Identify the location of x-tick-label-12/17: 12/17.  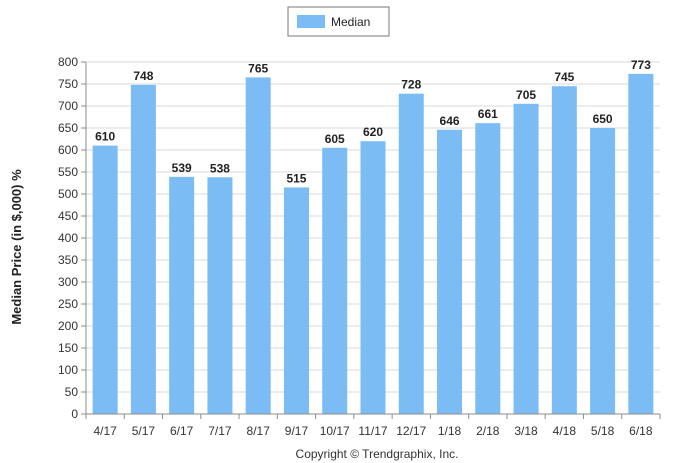
(411, 431).